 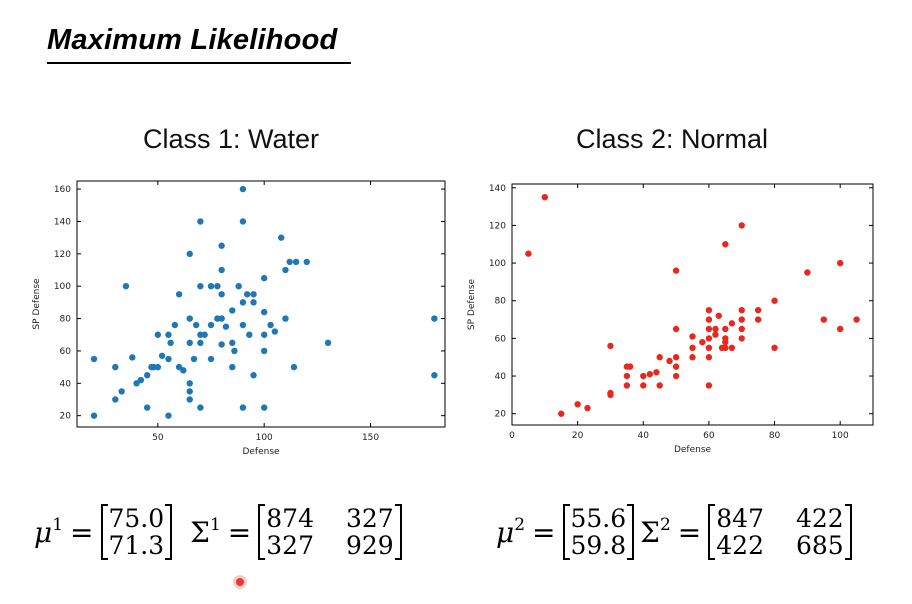 I want to click on cov-value: 327, so click(x=290, y=545).